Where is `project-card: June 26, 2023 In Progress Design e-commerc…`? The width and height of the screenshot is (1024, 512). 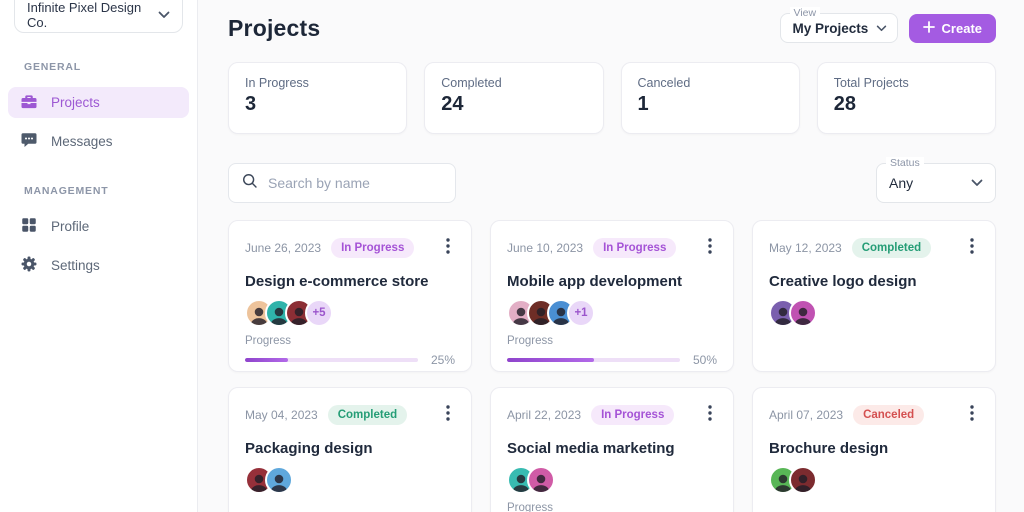
project-card: June 26, 2023 In Progress Design e-commerc… is located at coordinates (350, 296).